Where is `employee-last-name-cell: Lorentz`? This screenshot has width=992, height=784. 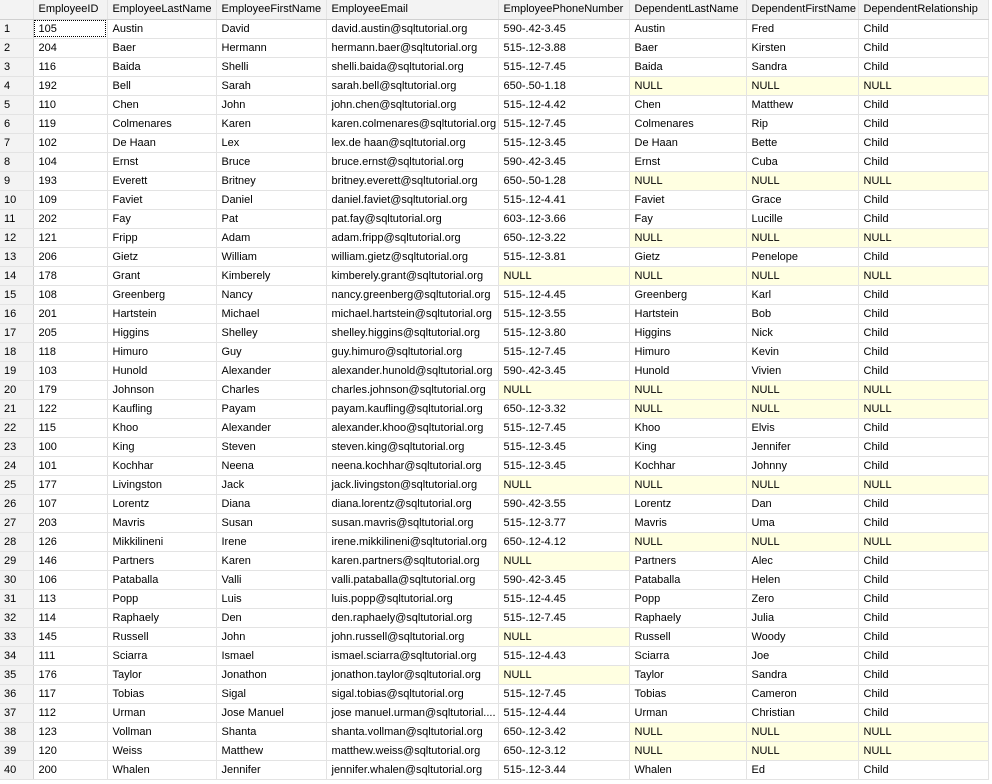
employee-last-name-cell: Lorentz is located at coordinates (162, 504).